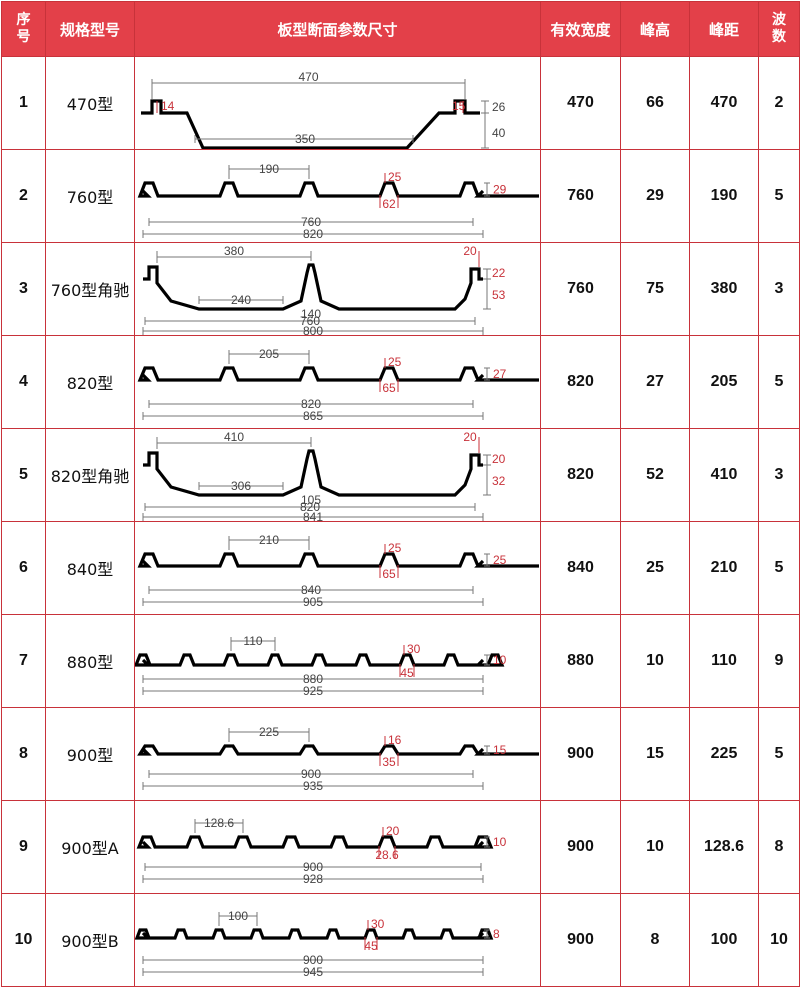 Image resolution: width=800 pixels, height=990 pixels. I want to click on section-diagram: 100 30 45 8 900 945, so click(337, 940).